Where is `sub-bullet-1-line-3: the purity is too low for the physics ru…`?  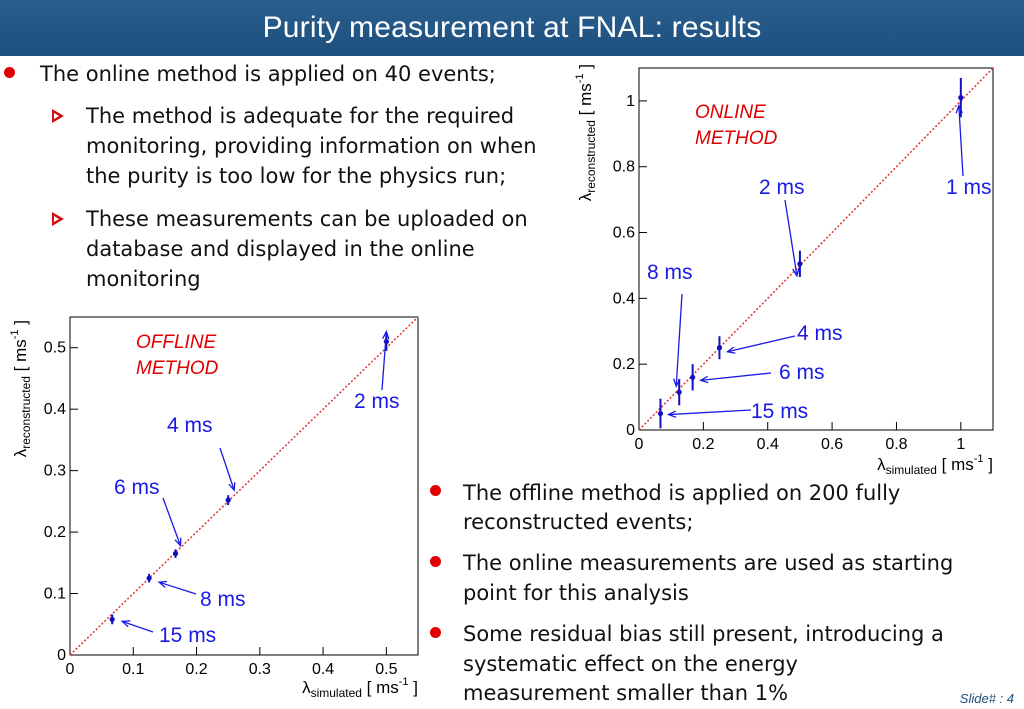
sub-bullet-1-line-3: the purity is too low for the physics ru… is located at coordinates (296, 176).